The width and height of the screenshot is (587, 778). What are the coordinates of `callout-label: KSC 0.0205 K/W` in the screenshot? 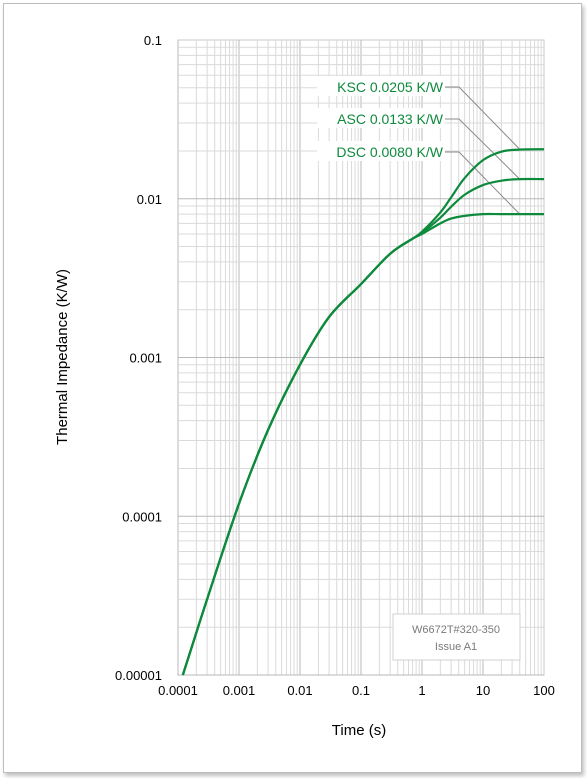 It's located at (390, 87).